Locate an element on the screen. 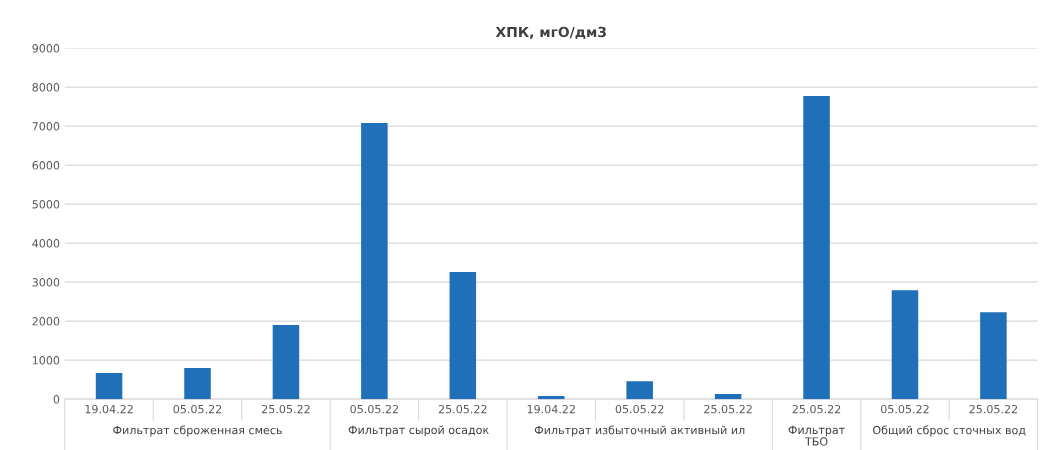 The image size is (1046, 450). y-tick-label: 9000 is located at coordinates (46, 48).